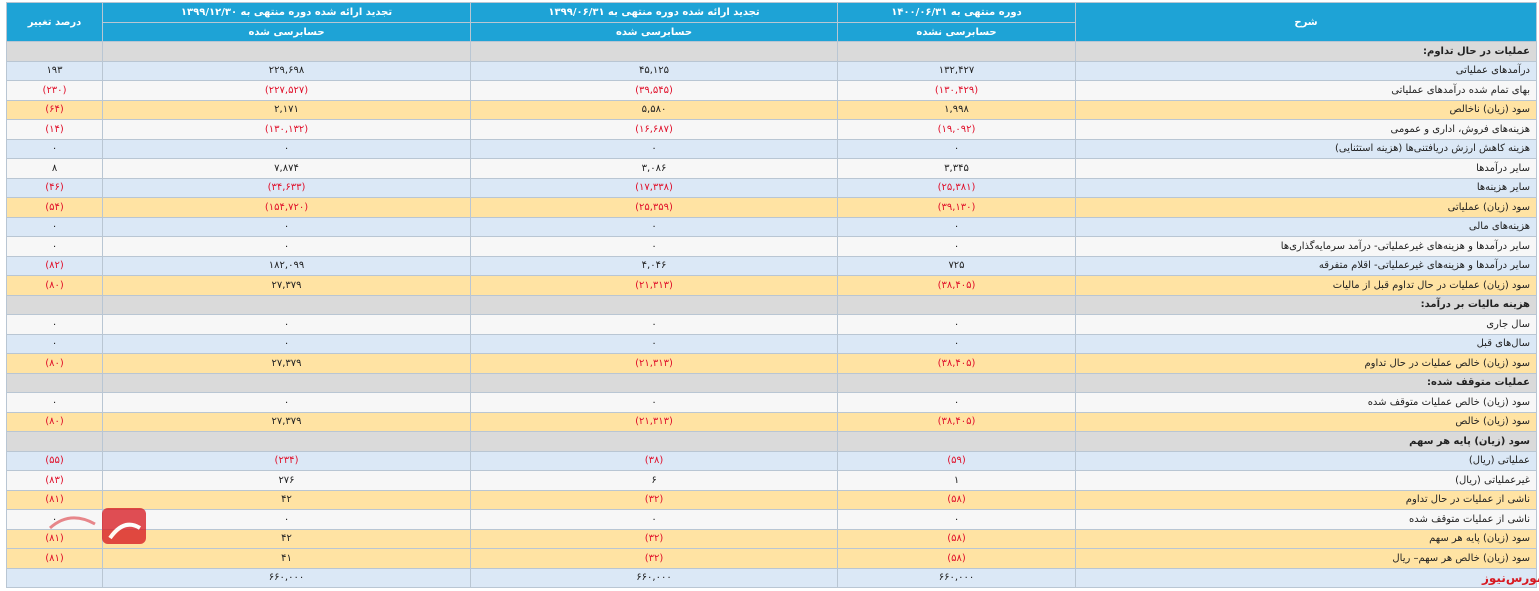 This screenshot has width=1539, height=591. Describe the element at coordinates (286, 265) in the screenshot. I see `value-period-3: ۱۸۲,۰۹۹` at that location.